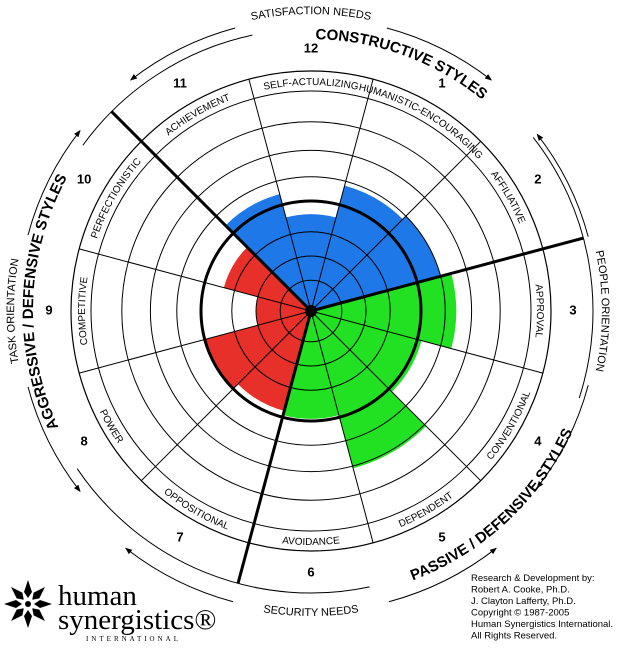 The image size is (622, 662). What do you see at coordinates (311, 14) in the screenshot?
I see `orientation-label: SATISFACTION NEEDS` at bounding box center [311, 14].